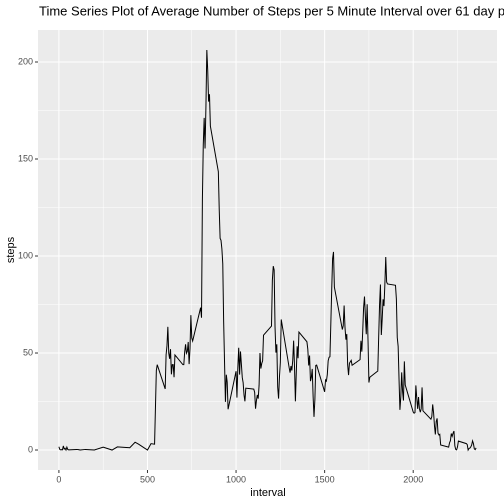 The width and height of the screenshot is (504, 504). I want to click on y-tick-label: 50, so click(28, 352).